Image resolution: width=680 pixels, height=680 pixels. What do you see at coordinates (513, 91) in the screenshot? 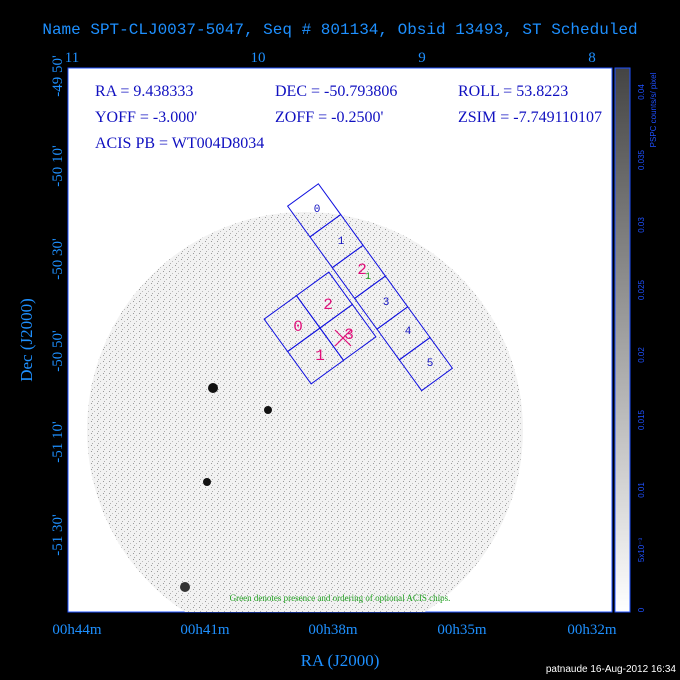
I see `info-text: ROLL = 53.8223` at bounding box center [513, 91].